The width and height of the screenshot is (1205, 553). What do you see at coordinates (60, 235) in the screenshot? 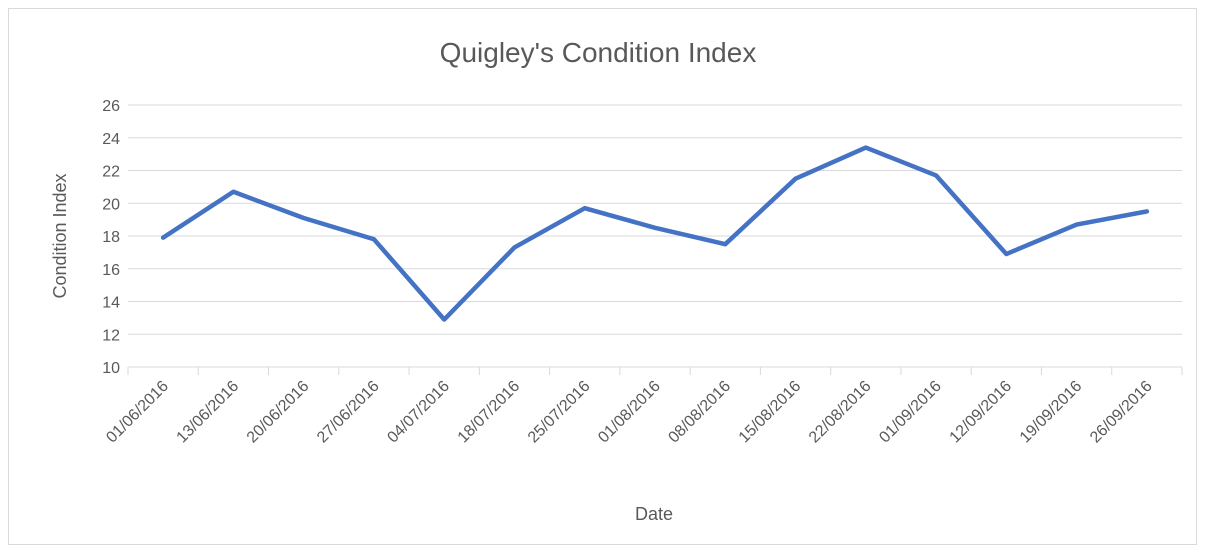
I see `y-axis-label: Condition Index` at bounding box center [60, 235].